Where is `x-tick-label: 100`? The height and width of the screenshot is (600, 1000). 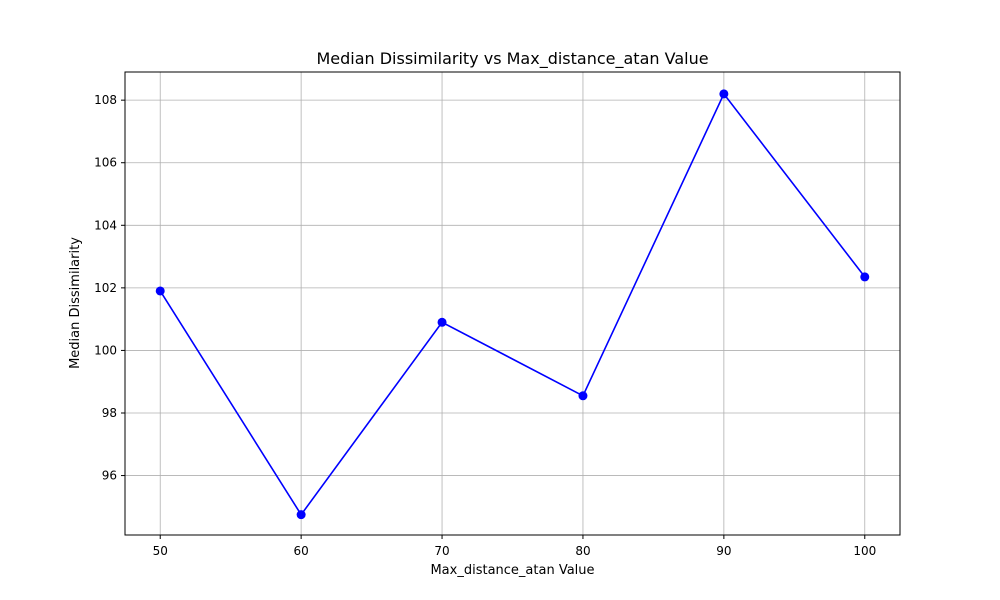 x-tick-label: 100 is located at coordinates (864, 551).